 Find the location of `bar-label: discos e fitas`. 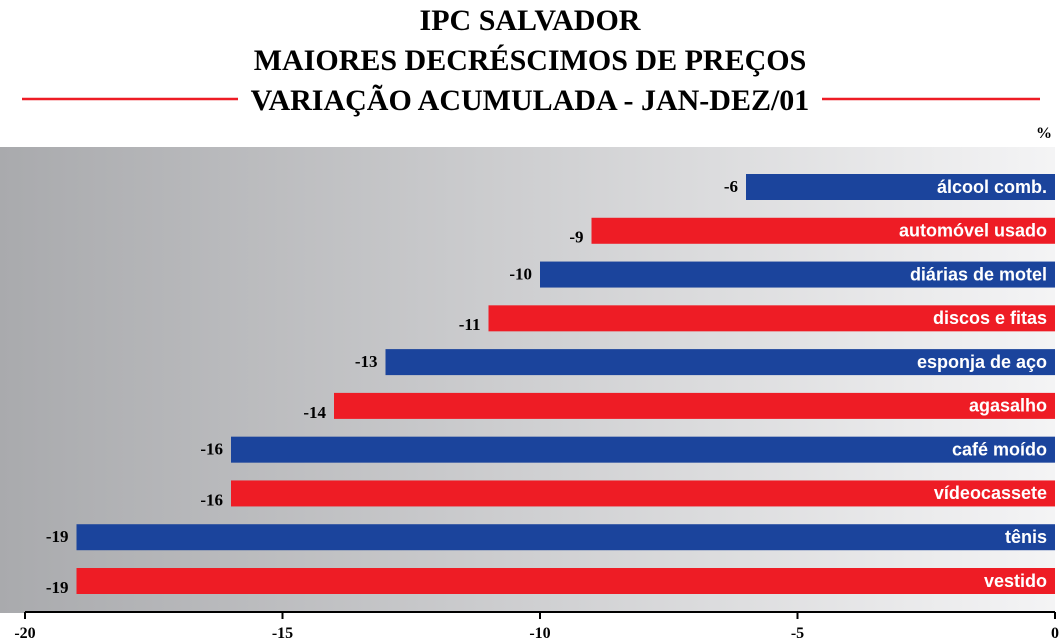

bar-label: discos e fitas is located at coordinates (990, 318).